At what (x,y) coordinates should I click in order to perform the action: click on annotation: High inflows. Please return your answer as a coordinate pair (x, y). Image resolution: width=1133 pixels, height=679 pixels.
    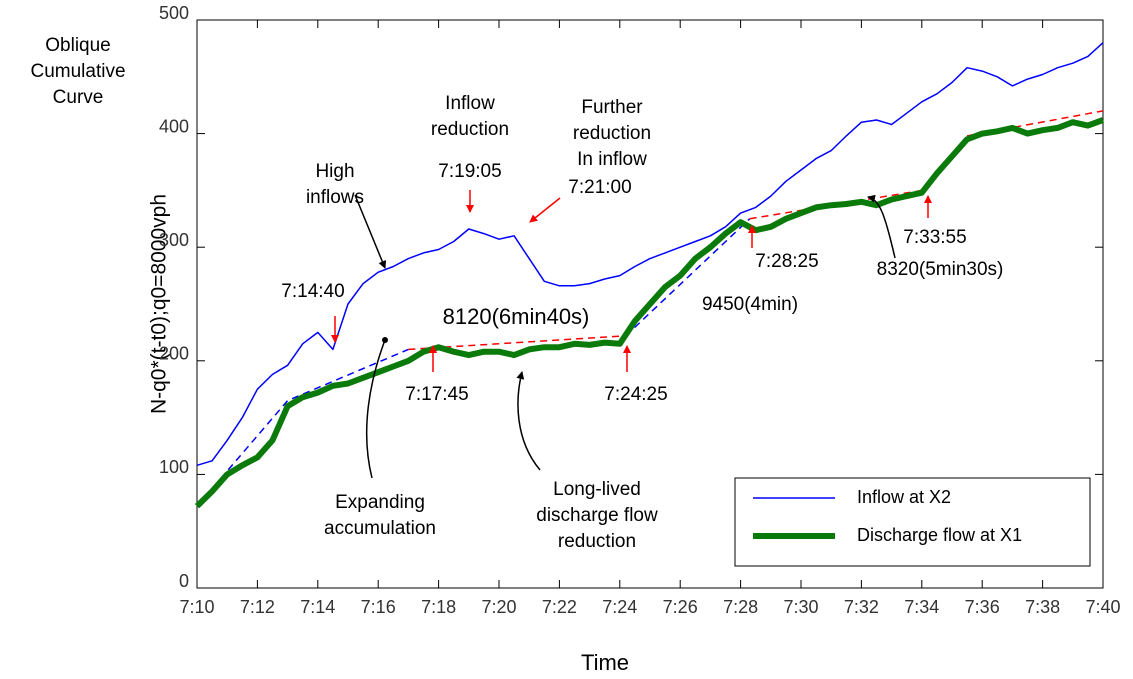
    Looking at the image, I should click on (335, 184).